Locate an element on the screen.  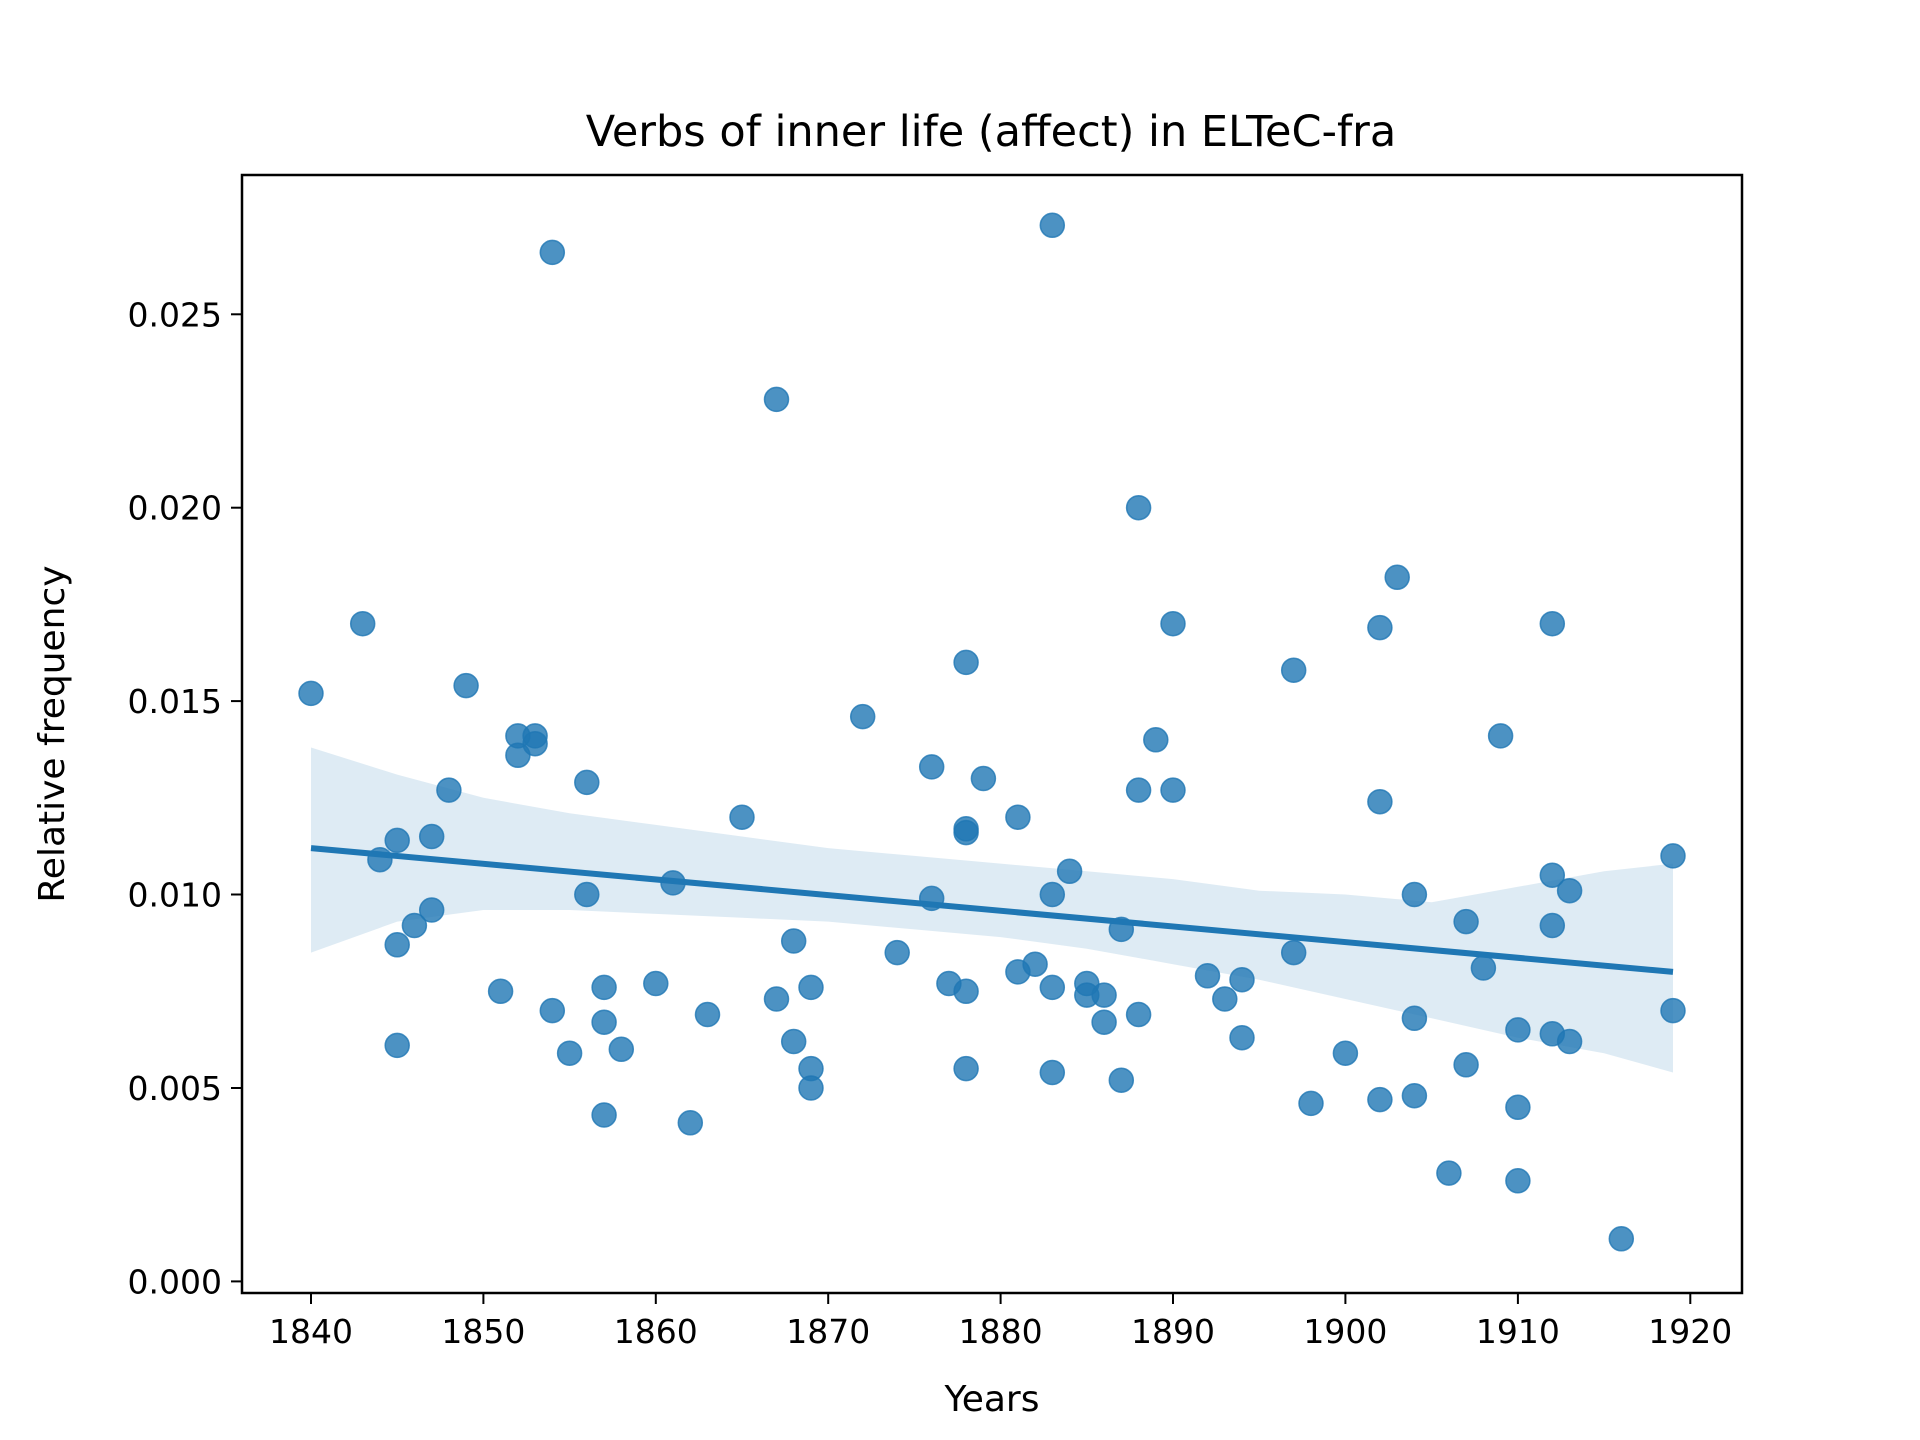
x-tick-label: 1890 is located at coordinates (1173, 1331).